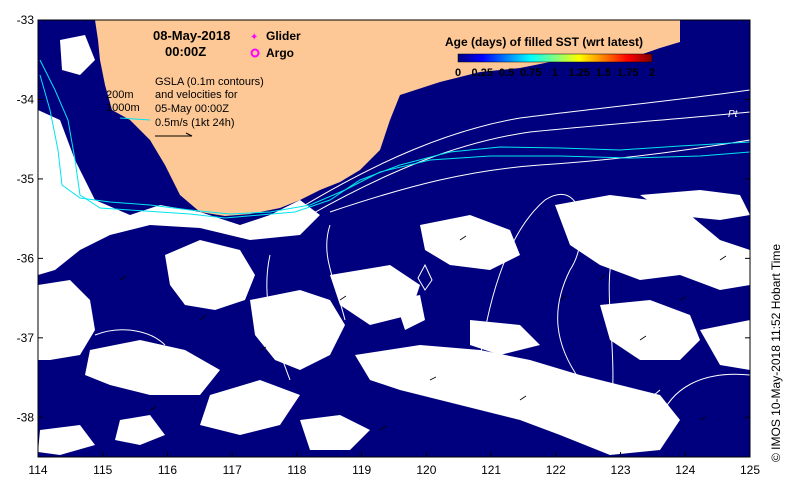 This screenshot has width=790, height=492. What do you see at coordinates (26, 258) in the screenshot?
I see `lat-tick-label: -36` at bounding box center [26, 258].